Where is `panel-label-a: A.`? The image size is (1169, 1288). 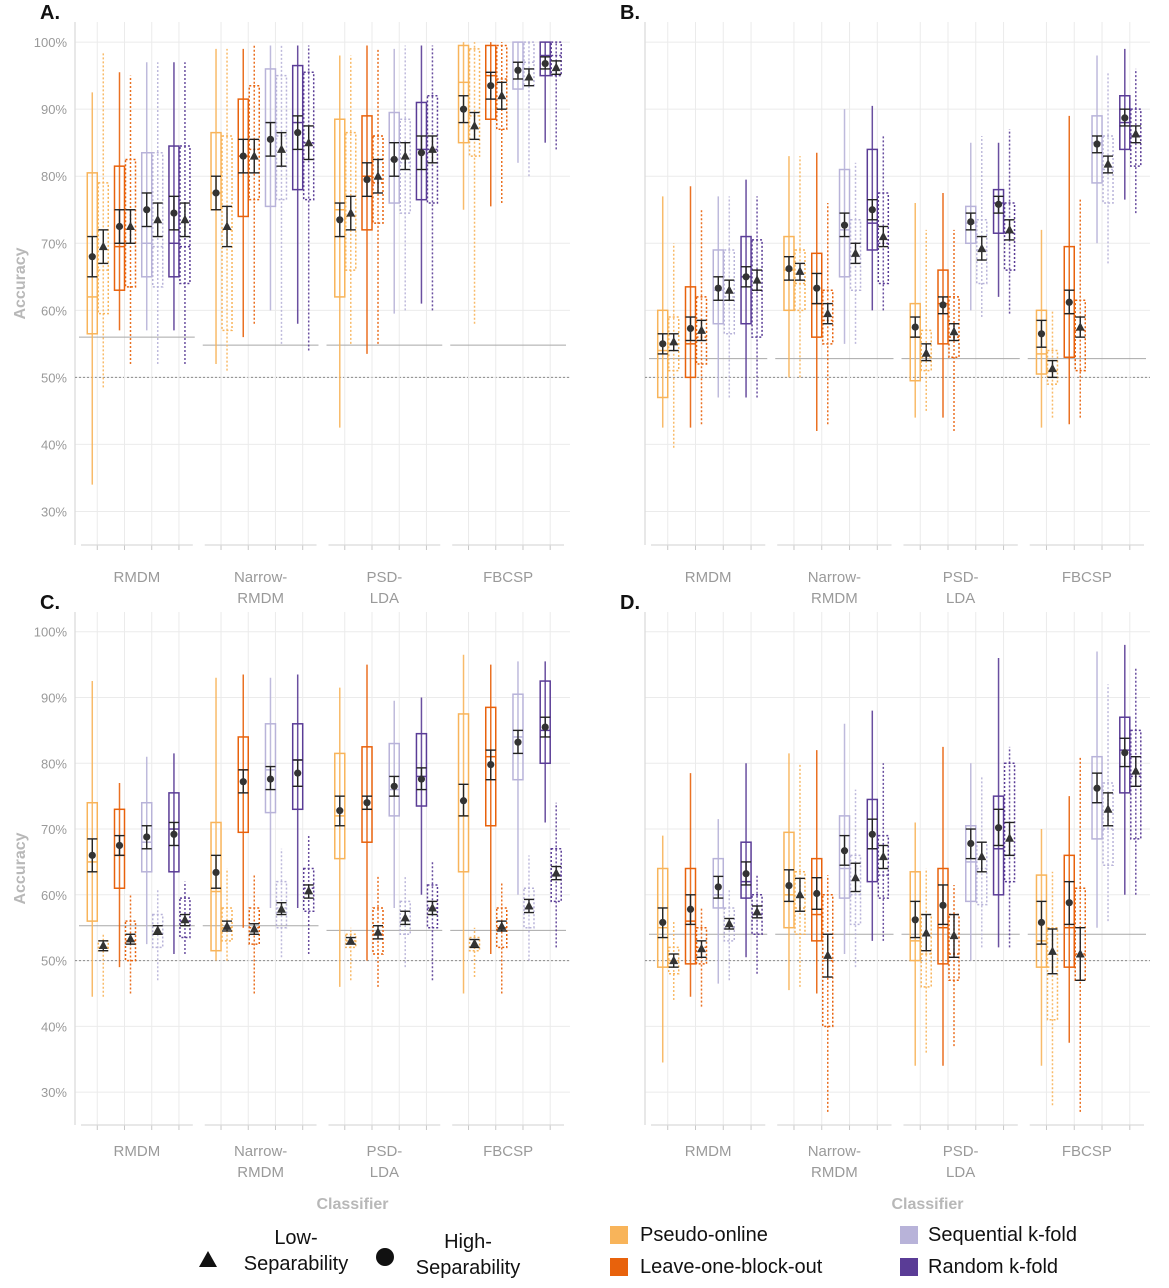 panel-label-a: A. is located at coordinates (50, 13).